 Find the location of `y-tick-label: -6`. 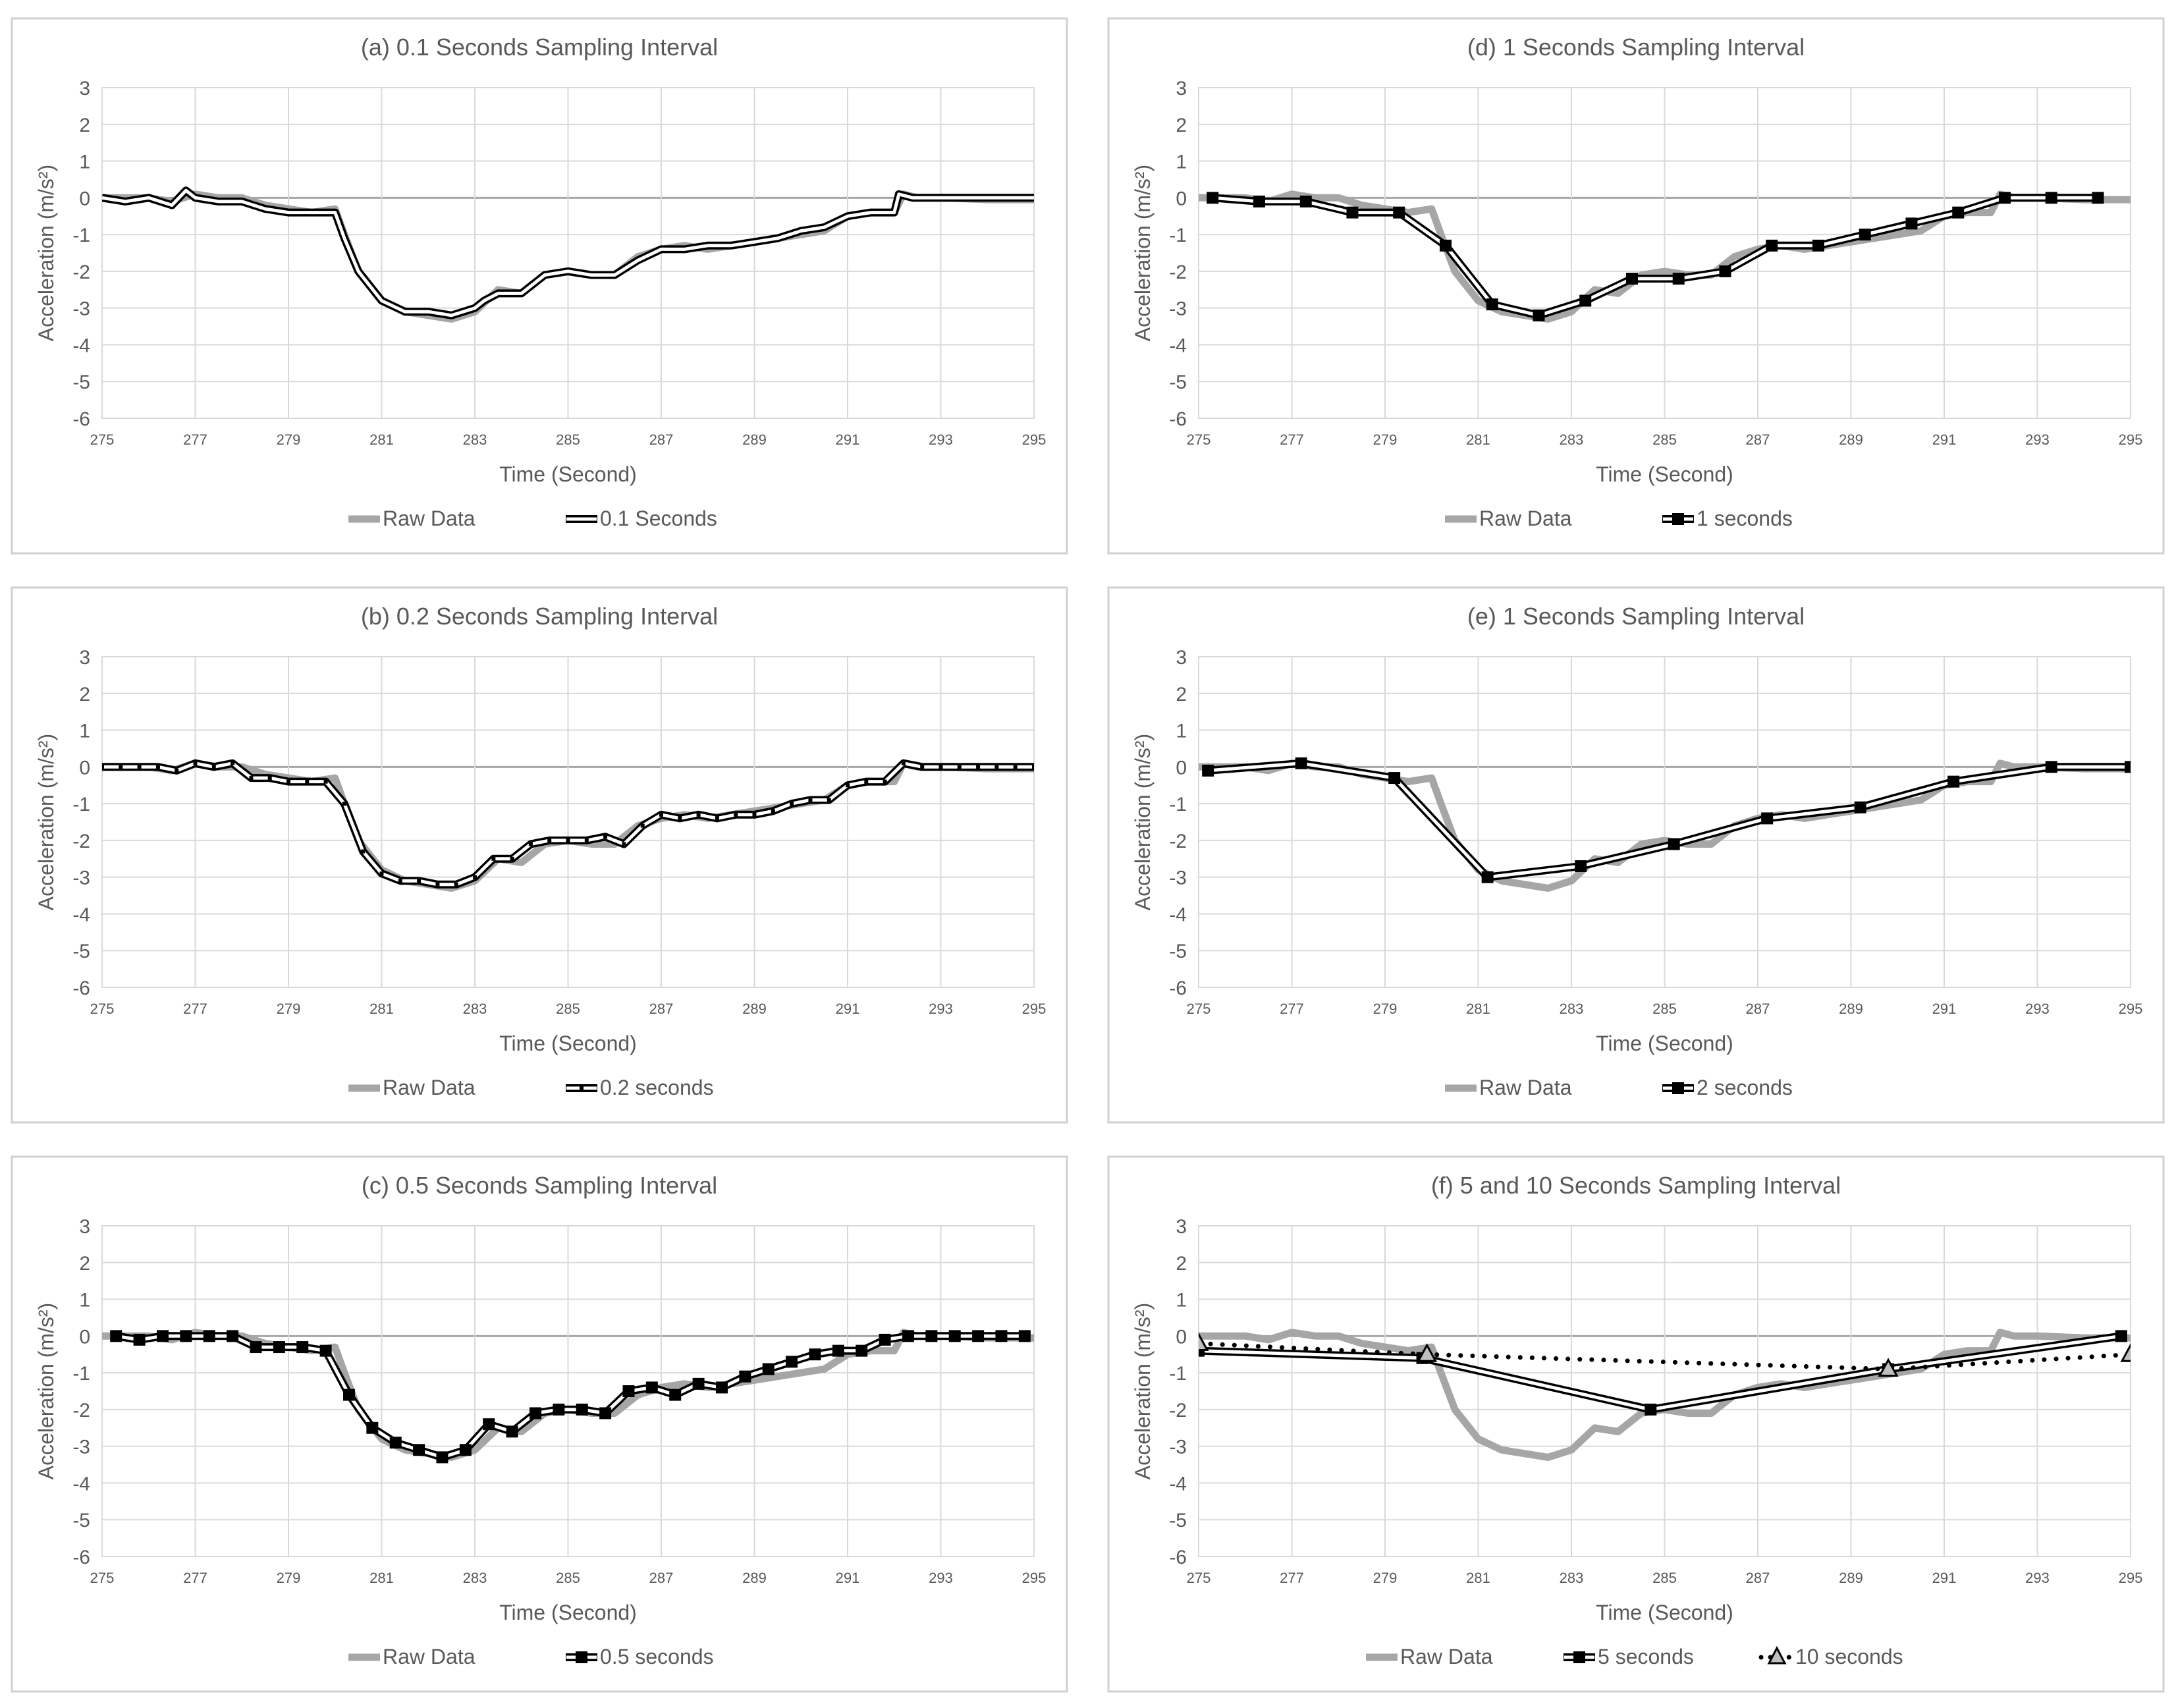

y-tick-label: -6 is located at coordinates (1178, 988).